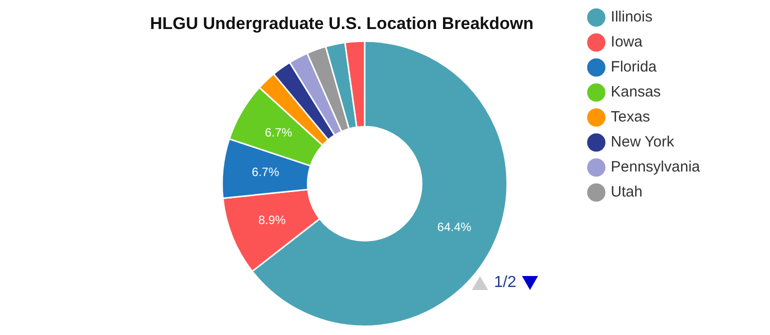 The width and height of the screenshot is (770, 335). What do you see at coordinates (631, 17) in the screenshot?
I see `legend-label: Illinois` at bounding box center [631, 17].